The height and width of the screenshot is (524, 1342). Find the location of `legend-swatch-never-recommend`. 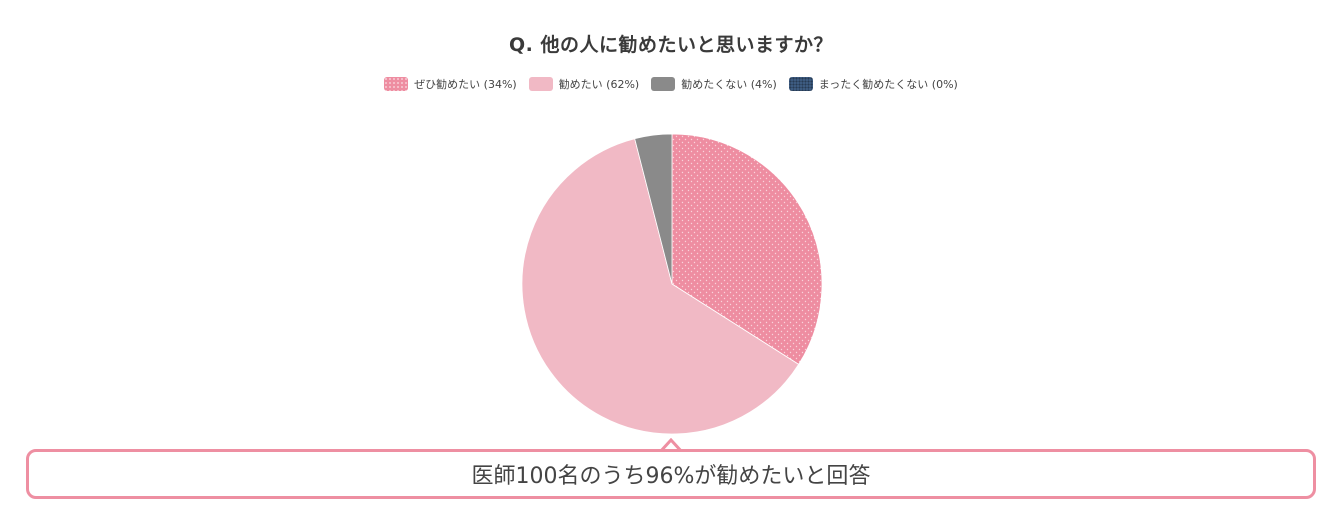

legend-swatch-never-recommend is located at coordinates (800, 84).